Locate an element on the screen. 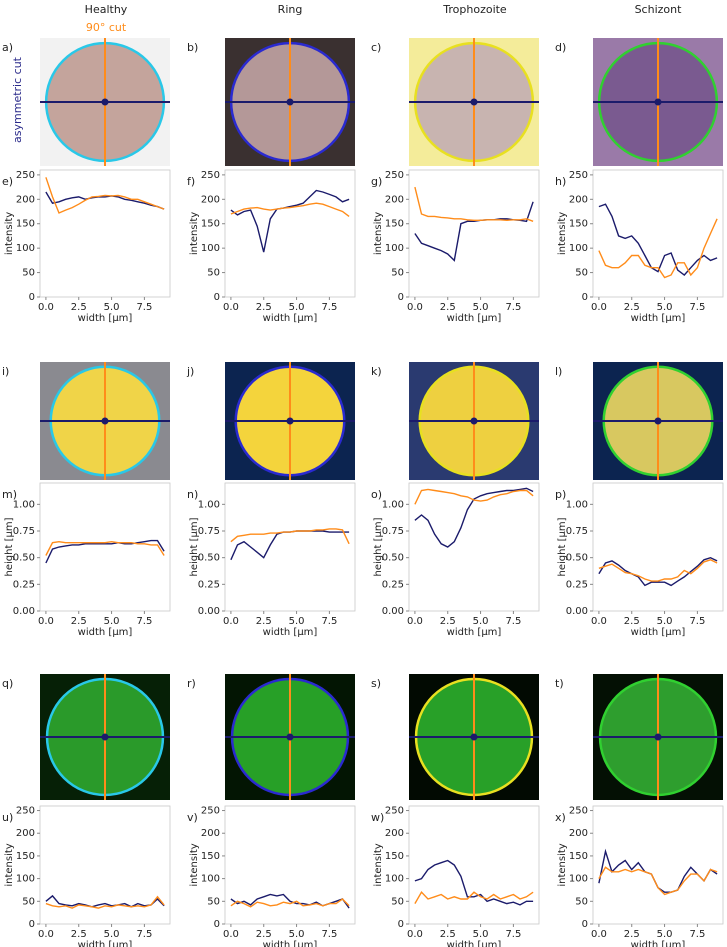 The width and height of the screenshot is (727, 947). panel-label: g) is located at coordinates (376, 181).